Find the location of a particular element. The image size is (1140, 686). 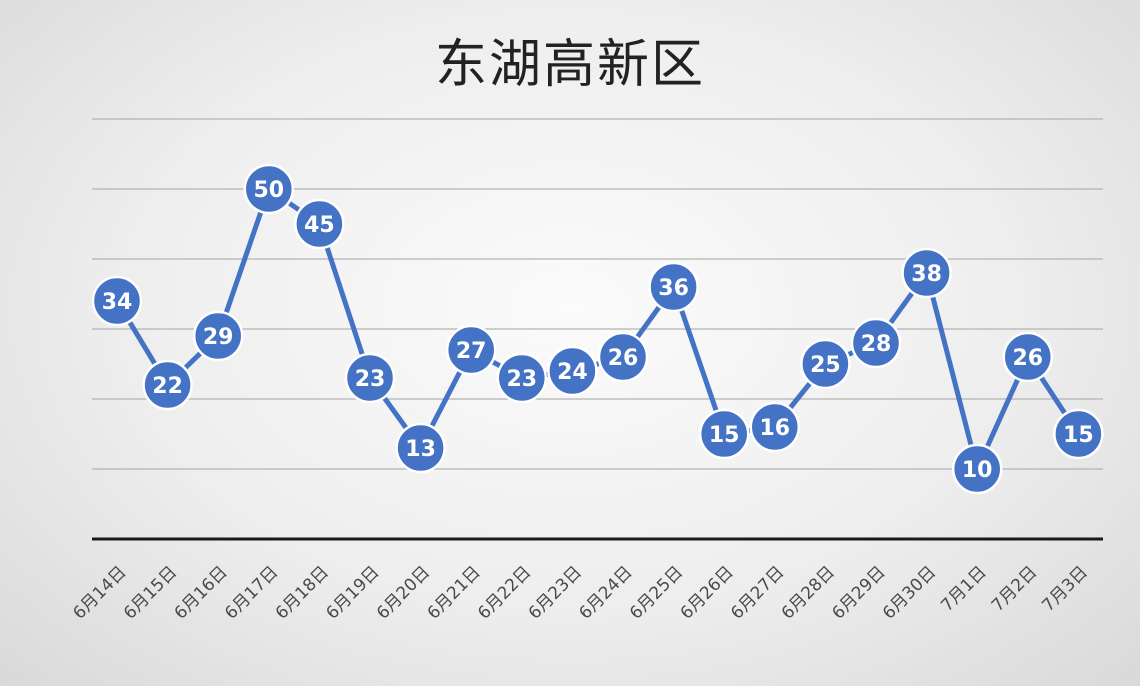

x-tick-label: 7月2日 is located at coordinates (1014, 588).